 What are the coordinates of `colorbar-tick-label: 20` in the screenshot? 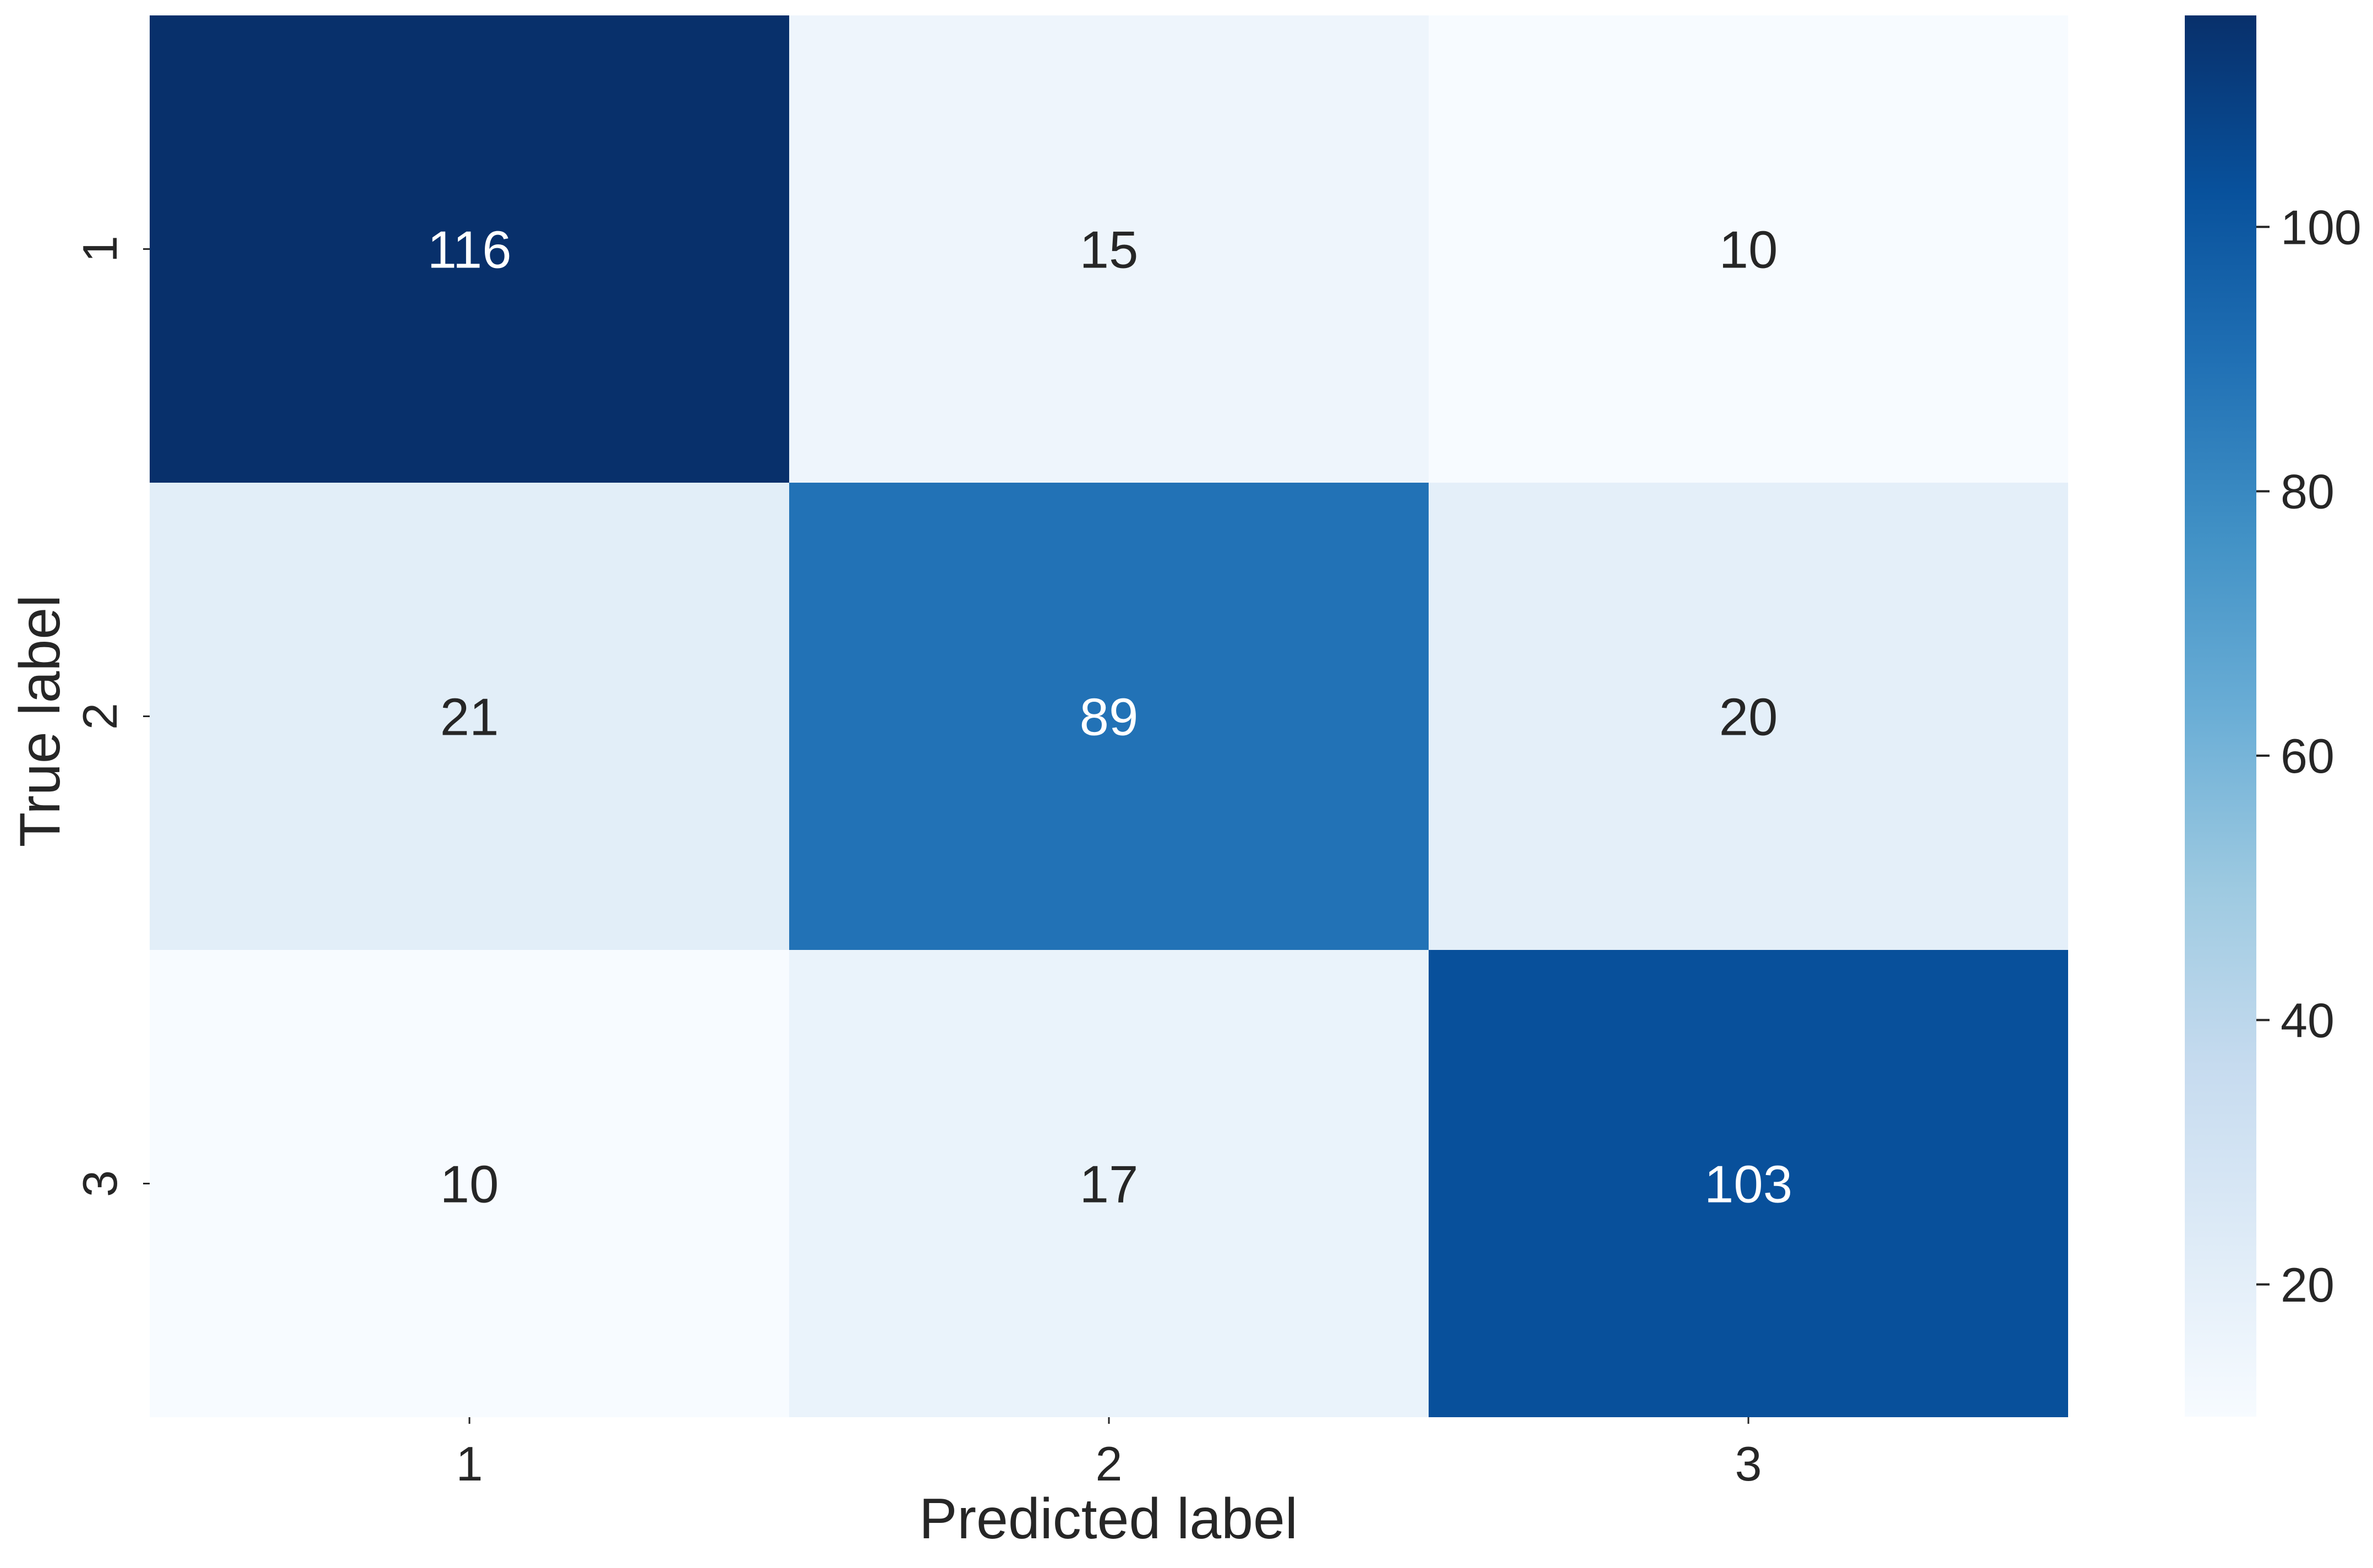 It's located at (2308, 1285).